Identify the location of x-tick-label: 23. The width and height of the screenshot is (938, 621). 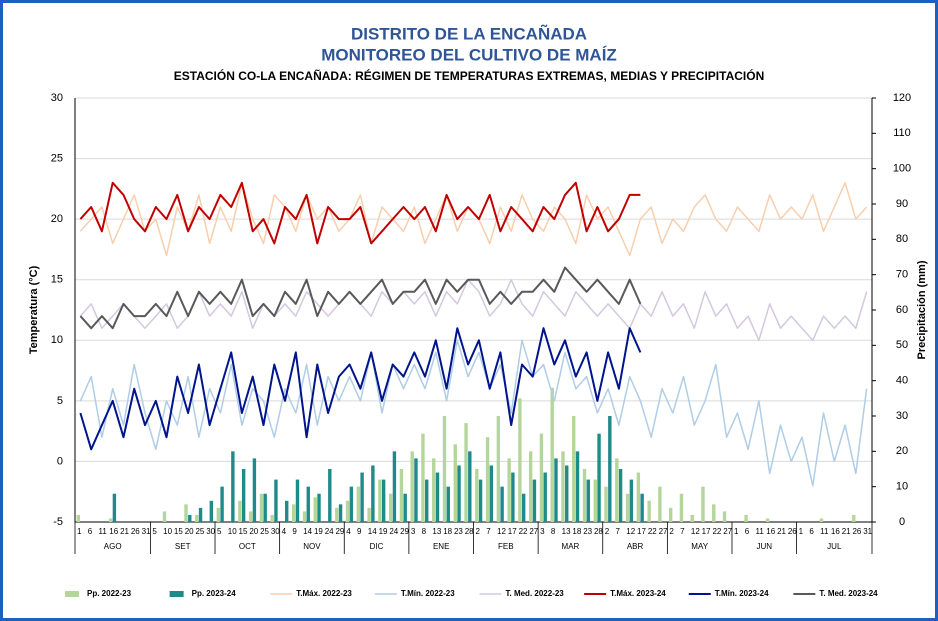
(587, 531).